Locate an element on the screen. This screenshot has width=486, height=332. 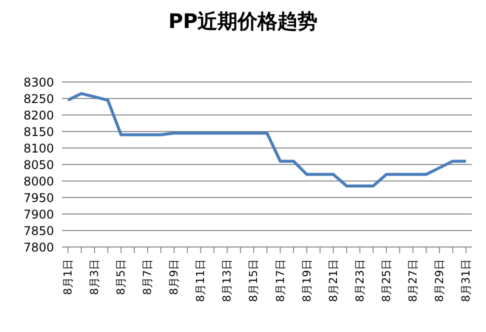
x-tick-label: 8月31日 is located at coordinates (466, 280).